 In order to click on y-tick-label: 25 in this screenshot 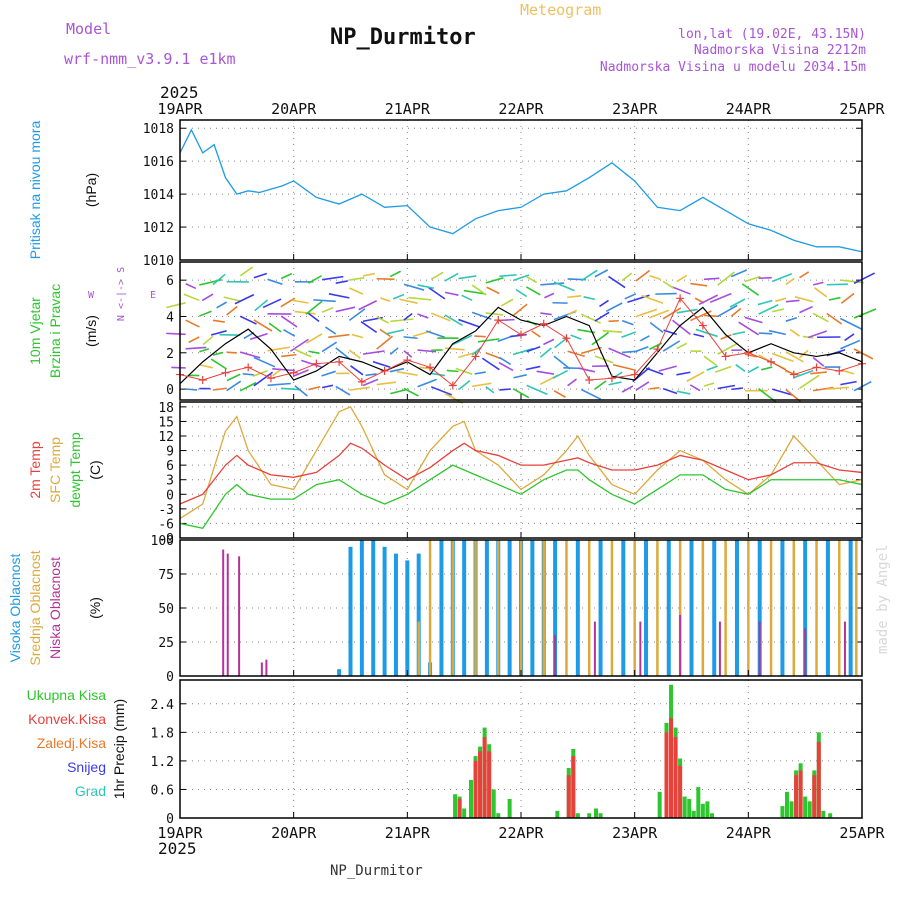, I will do `click(166, 643)`.